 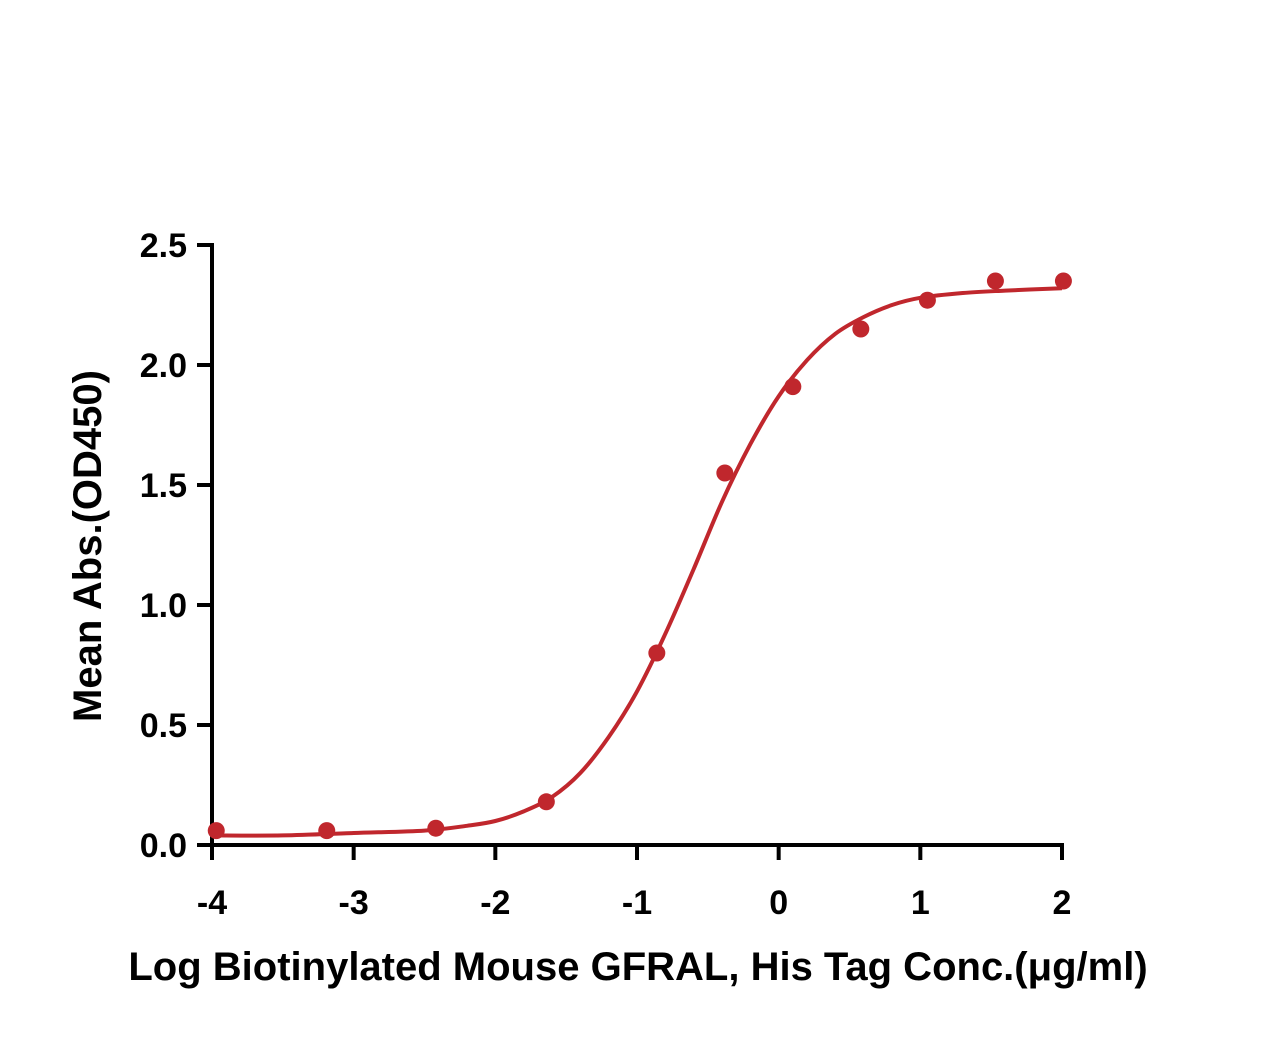 I want to click on x-tick-label: 2, so click(x=1062, y=903).